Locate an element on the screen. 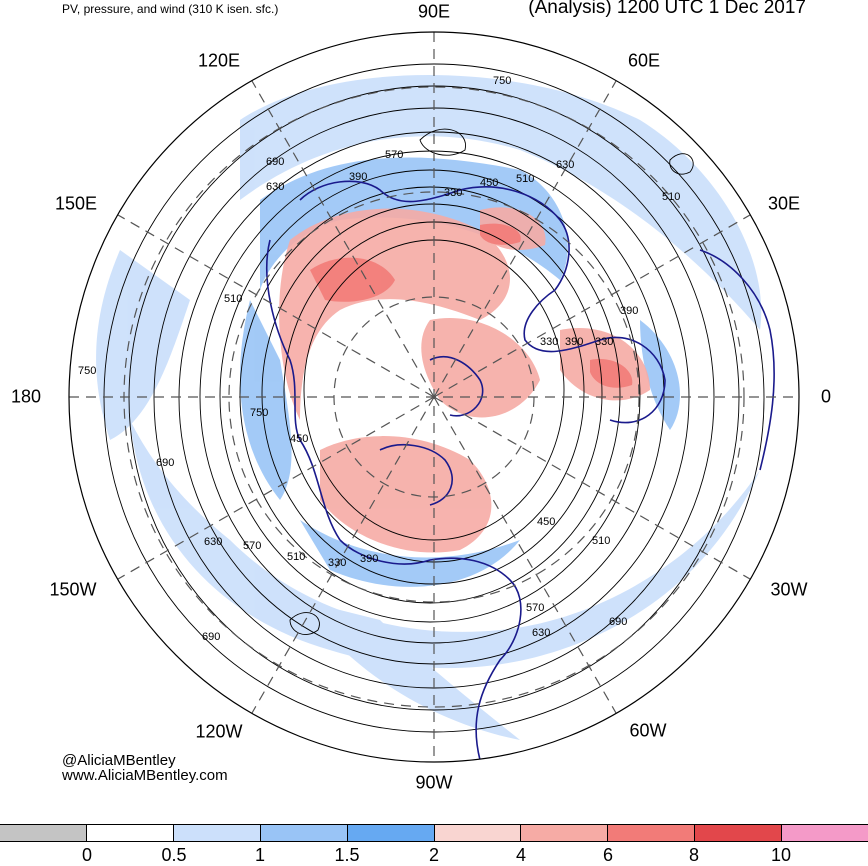 Image resolution: width=868 pixels, height=866 pixels. colorbar-tick: 4 is located at coordinates (521, 855).